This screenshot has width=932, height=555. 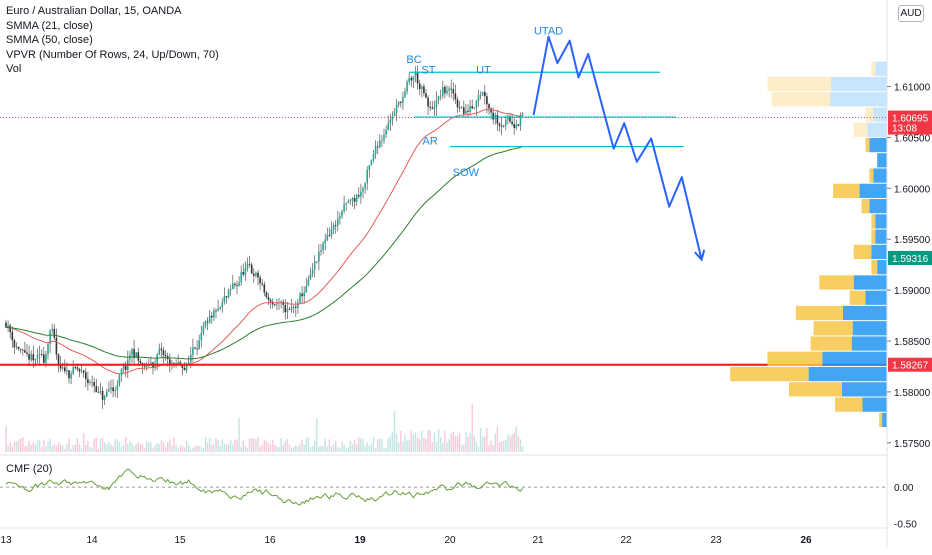 I want to click on time-tick-label: 14, so click(x=92, y=540).